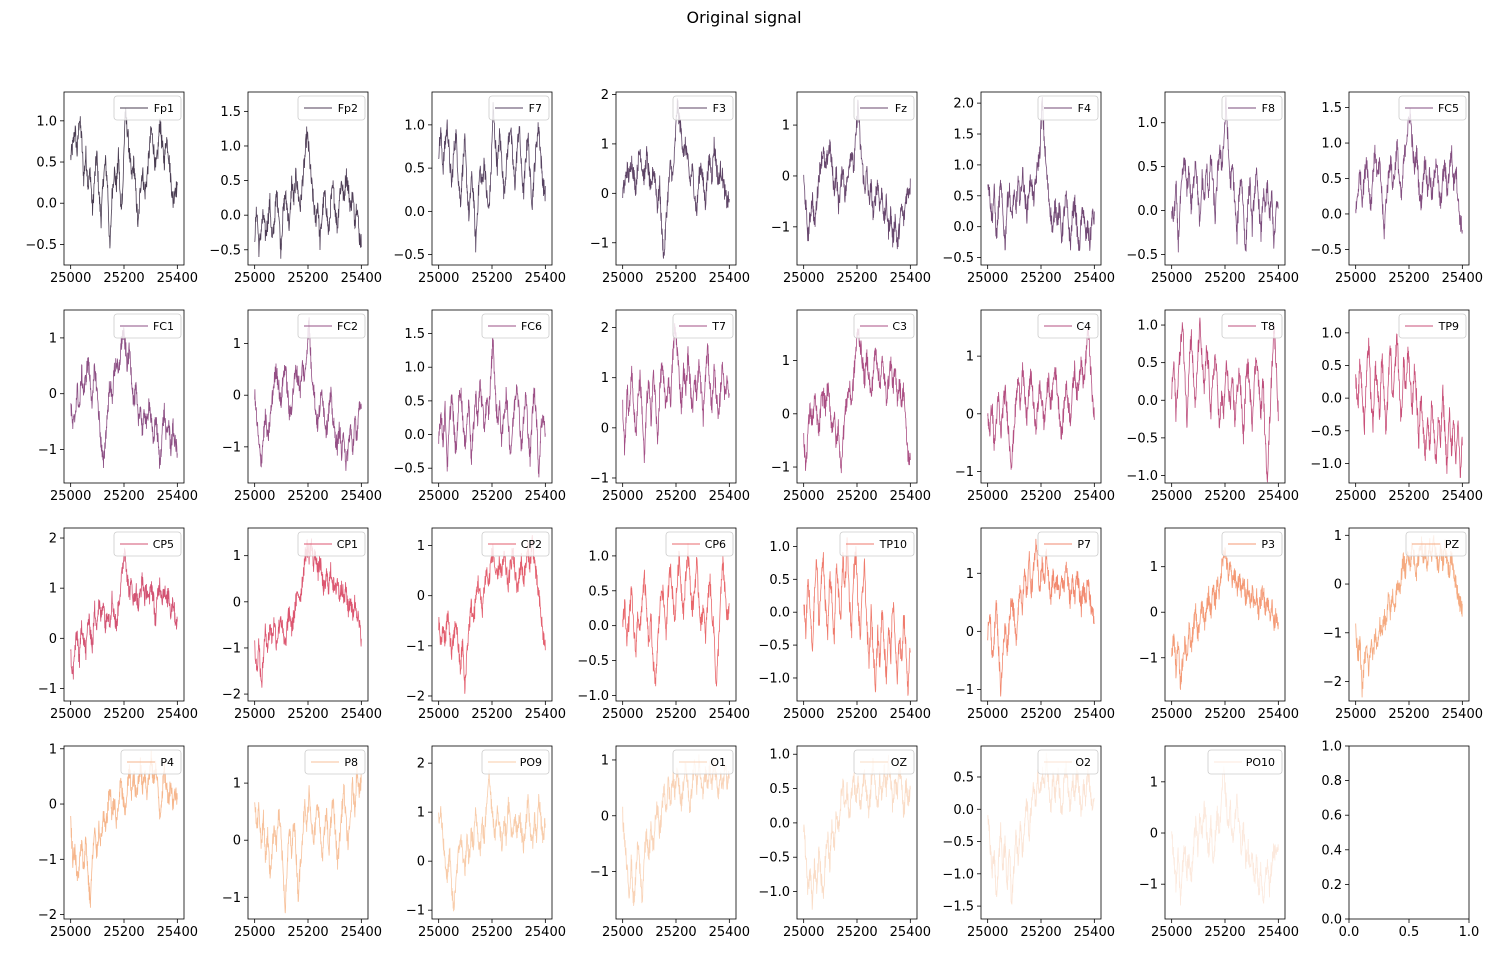 The height and width of the screenshot is (954, 1495). What do you see at coordinates (531, 762) in the screenshot?
I see `legend-label: PO9` at bounding box center [531, 762].